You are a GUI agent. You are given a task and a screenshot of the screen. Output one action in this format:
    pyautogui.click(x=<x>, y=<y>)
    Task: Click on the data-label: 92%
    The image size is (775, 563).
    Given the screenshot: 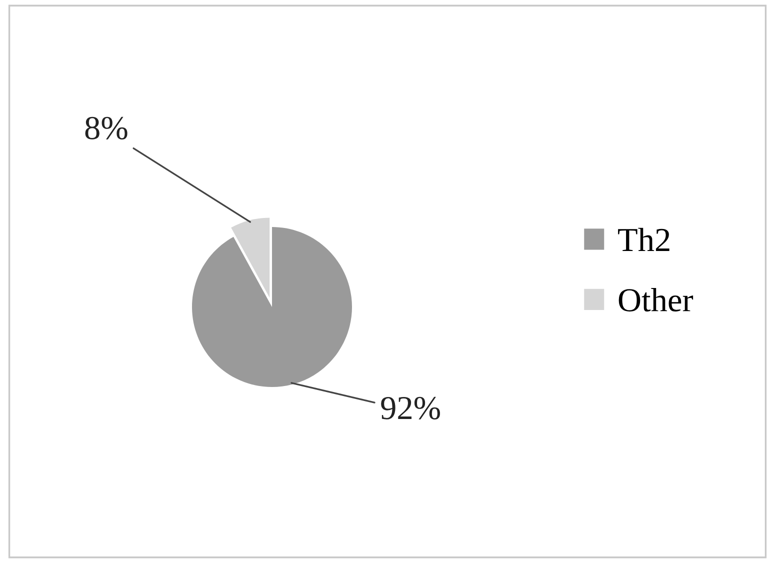 What is the action you would take?
    pyautogui.click(x=410, y=408)
    